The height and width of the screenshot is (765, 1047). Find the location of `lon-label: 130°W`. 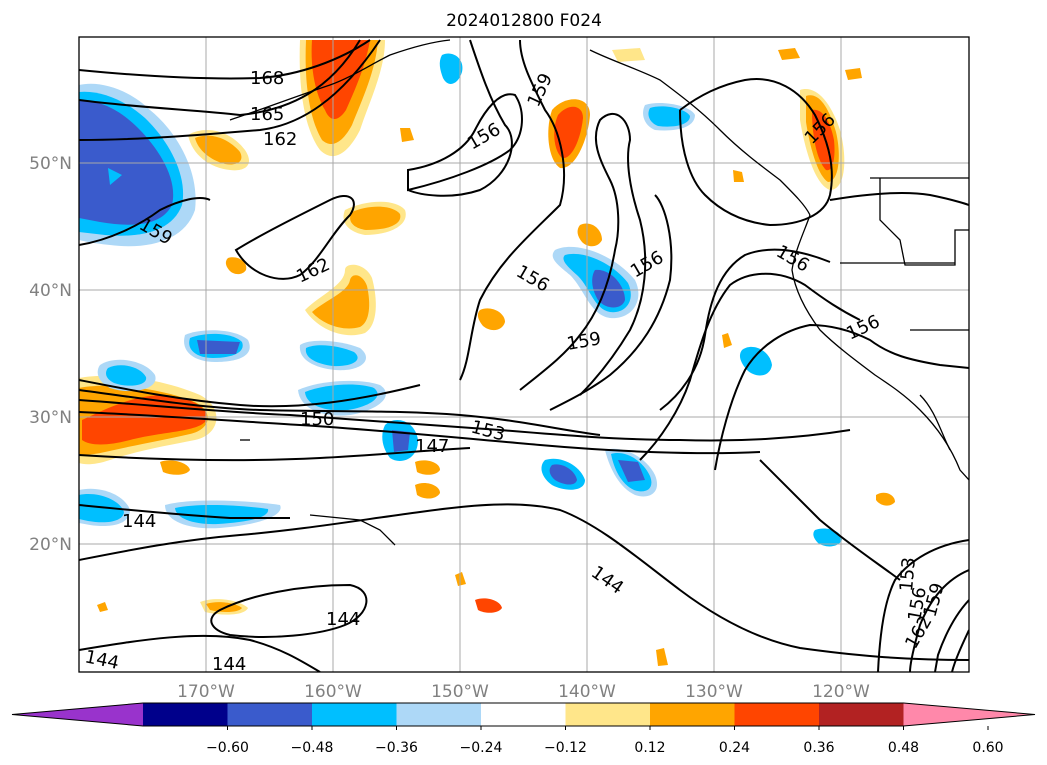

lon-label: 130°W is located at coordinates (714, 692).